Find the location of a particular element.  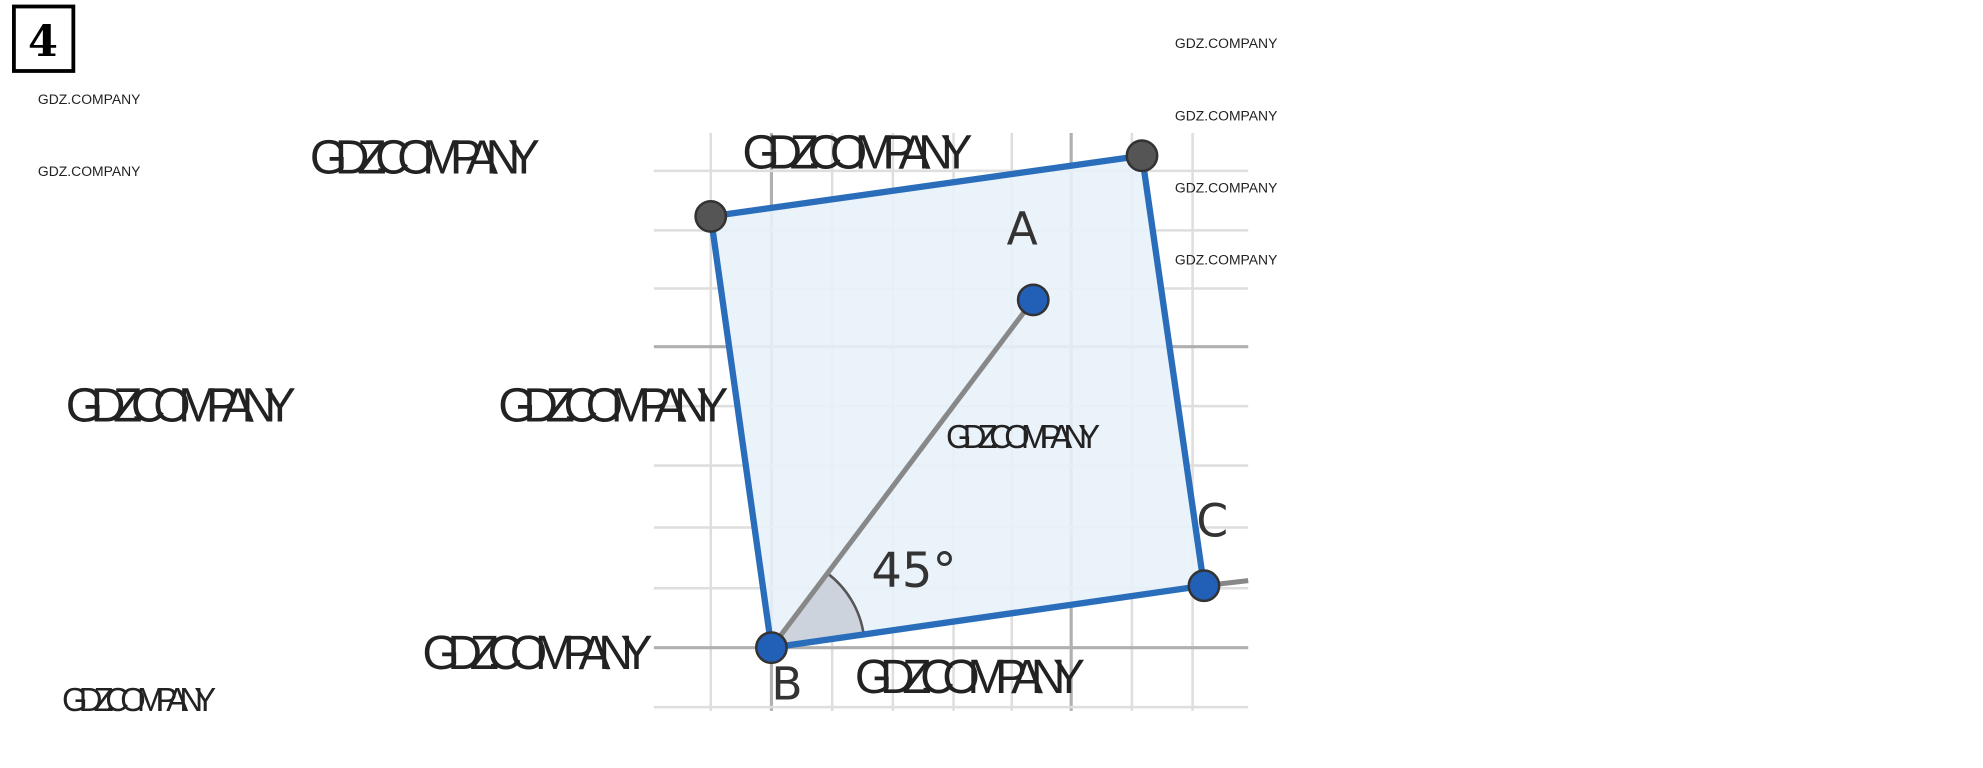

problem-number-box: 4 is located at coordinates (44, 38).